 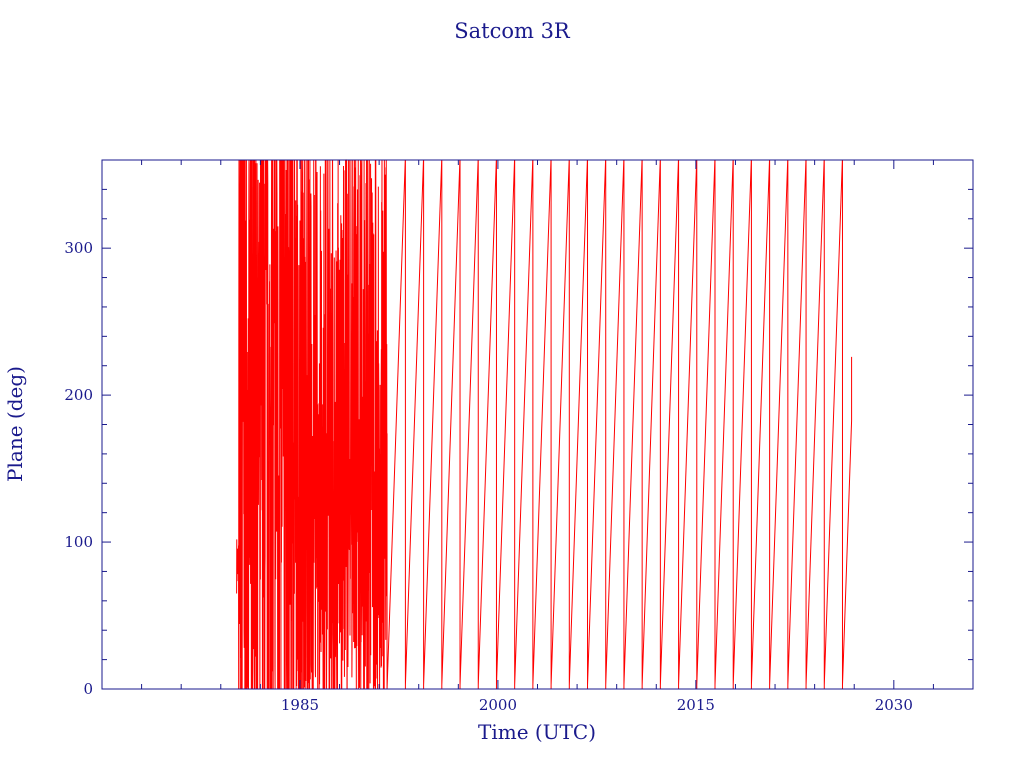 I want to click on y-tick-label: 100, so click(x=78, y=542).